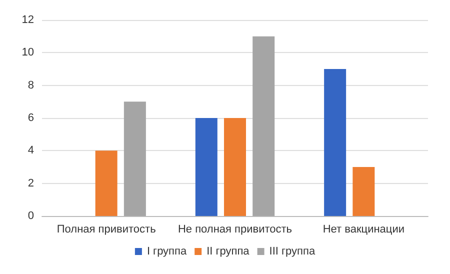  Describe the element at coordinates (28, 52) in the screenshot. I see `y-tick-label: 10` at that location.